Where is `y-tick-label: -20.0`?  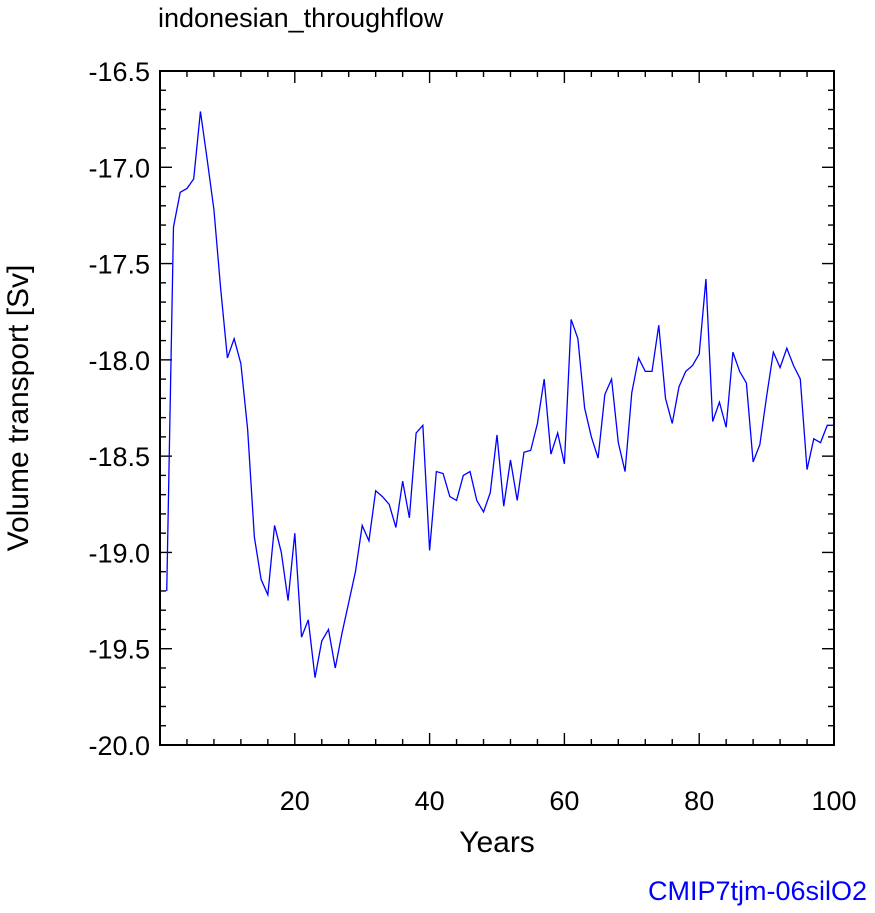
y-tick-label: -20.0 is located at coordinates (119, 746).